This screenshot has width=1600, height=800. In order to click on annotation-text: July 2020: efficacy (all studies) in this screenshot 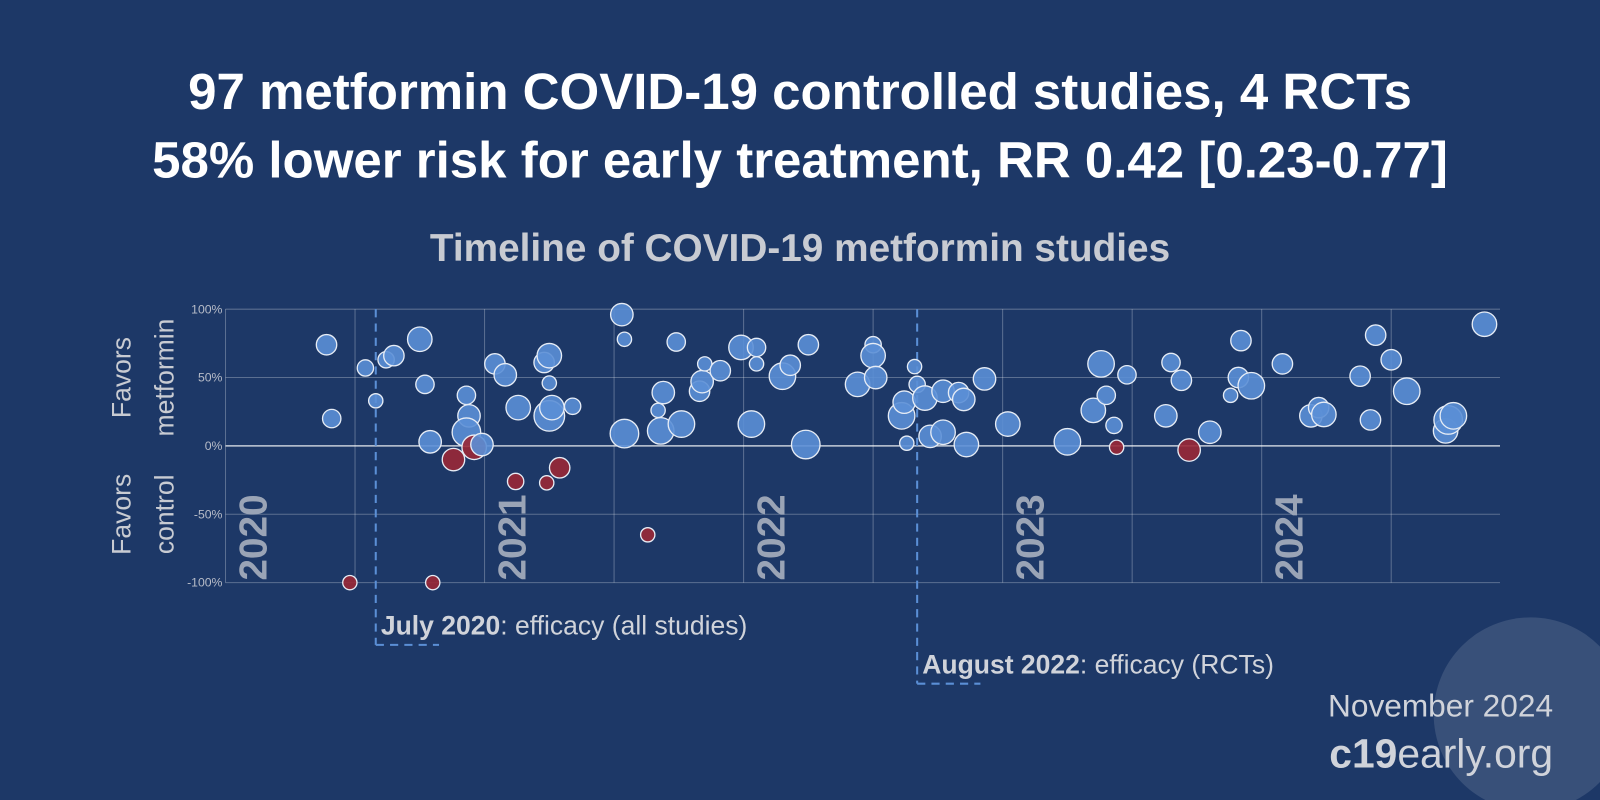, I will do `click(564, 626)`.